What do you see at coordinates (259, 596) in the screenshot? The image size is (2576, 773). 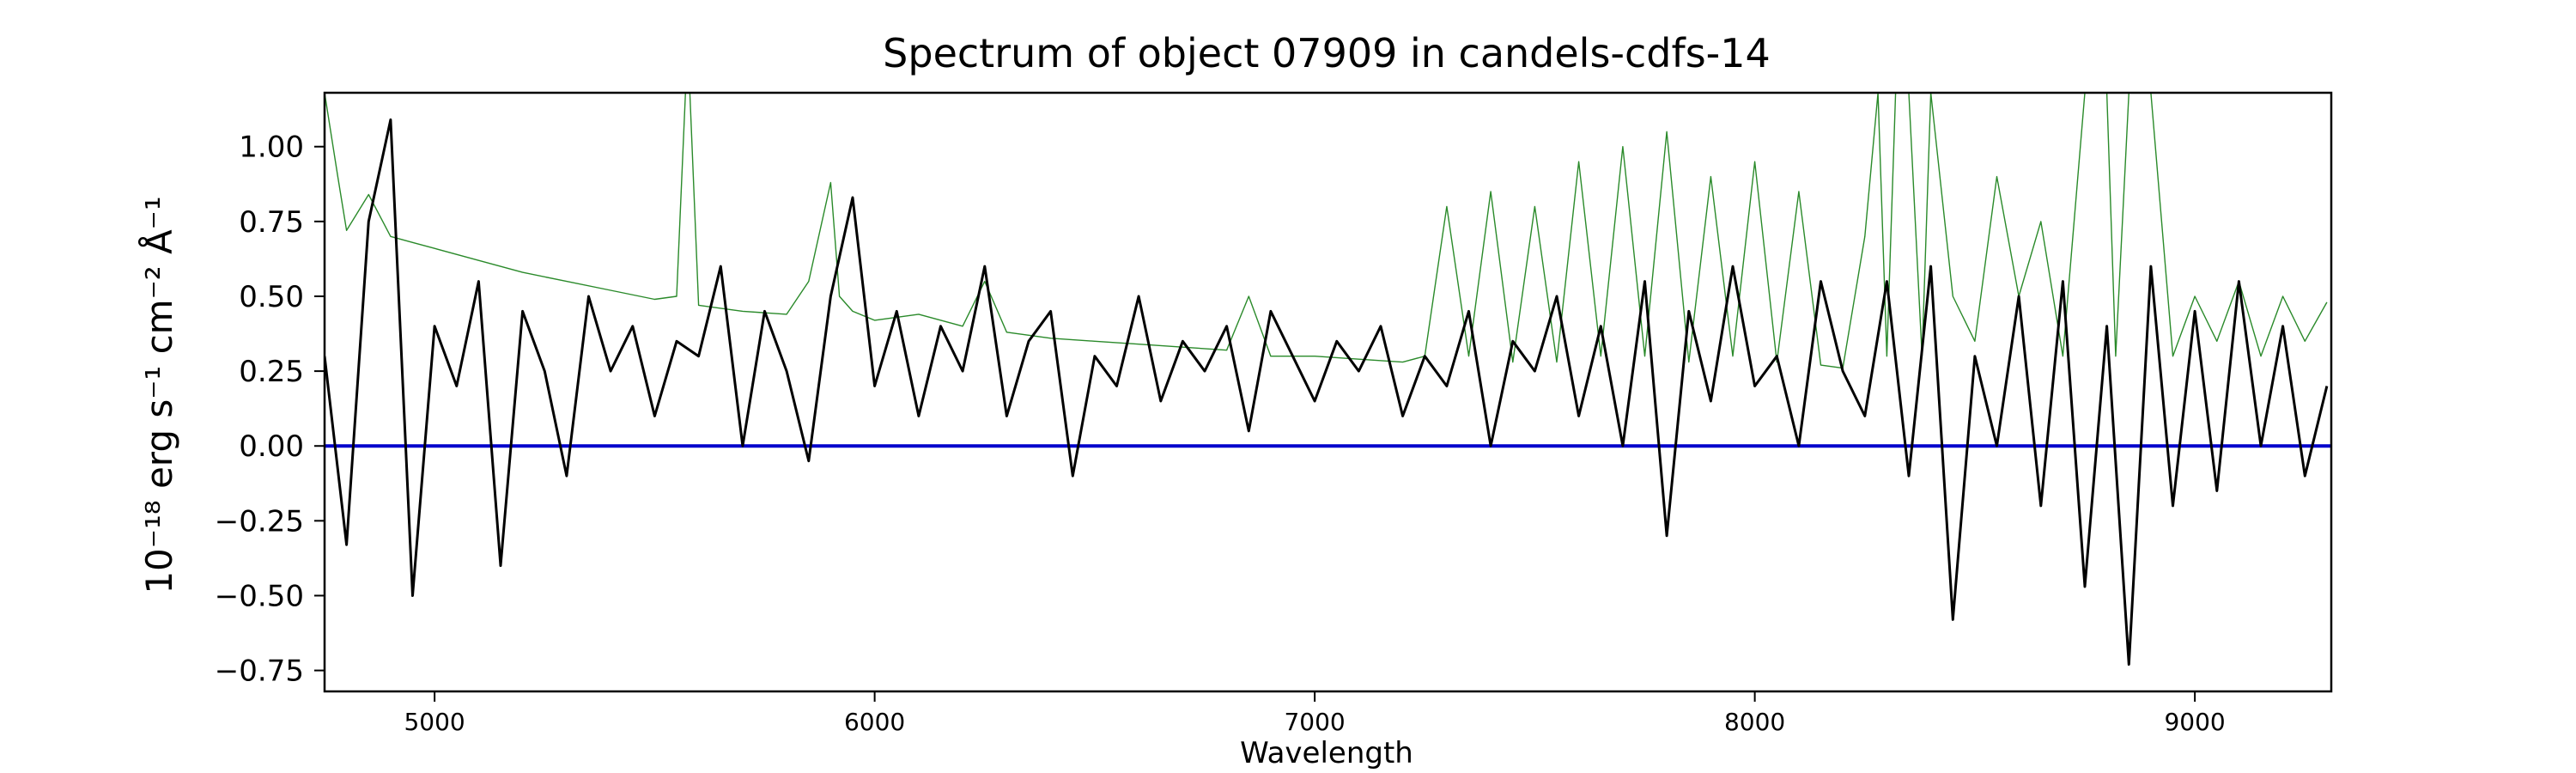 I see `y-tick-label: −0.50` at bounding box center [259, 596].